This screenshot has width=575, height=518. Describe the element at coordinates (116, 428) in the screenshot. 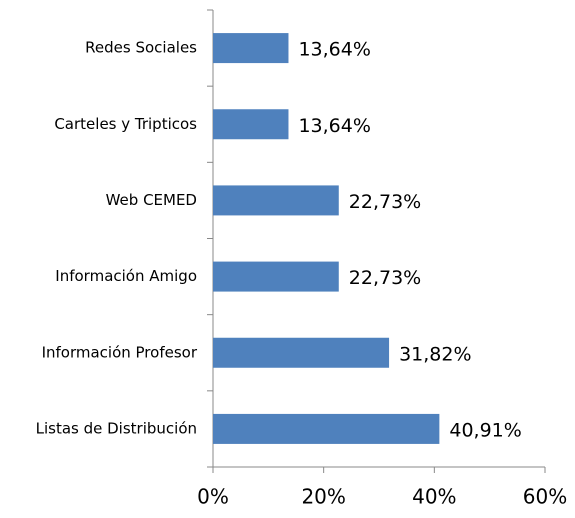

I see `y-tick-label: Listas de Distribución` at that location.